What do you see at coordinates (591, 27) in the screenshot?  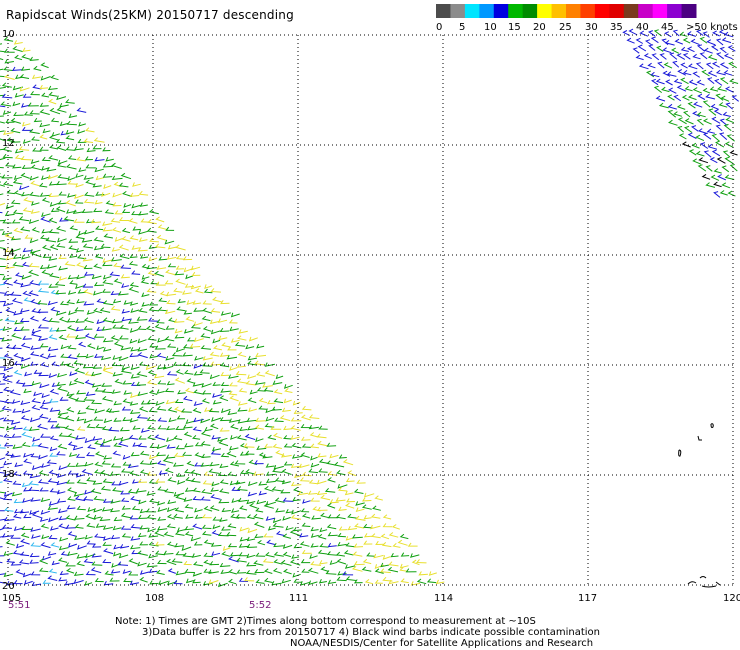 I see `legend-label-30: 30` at bounding box center [591, 27].